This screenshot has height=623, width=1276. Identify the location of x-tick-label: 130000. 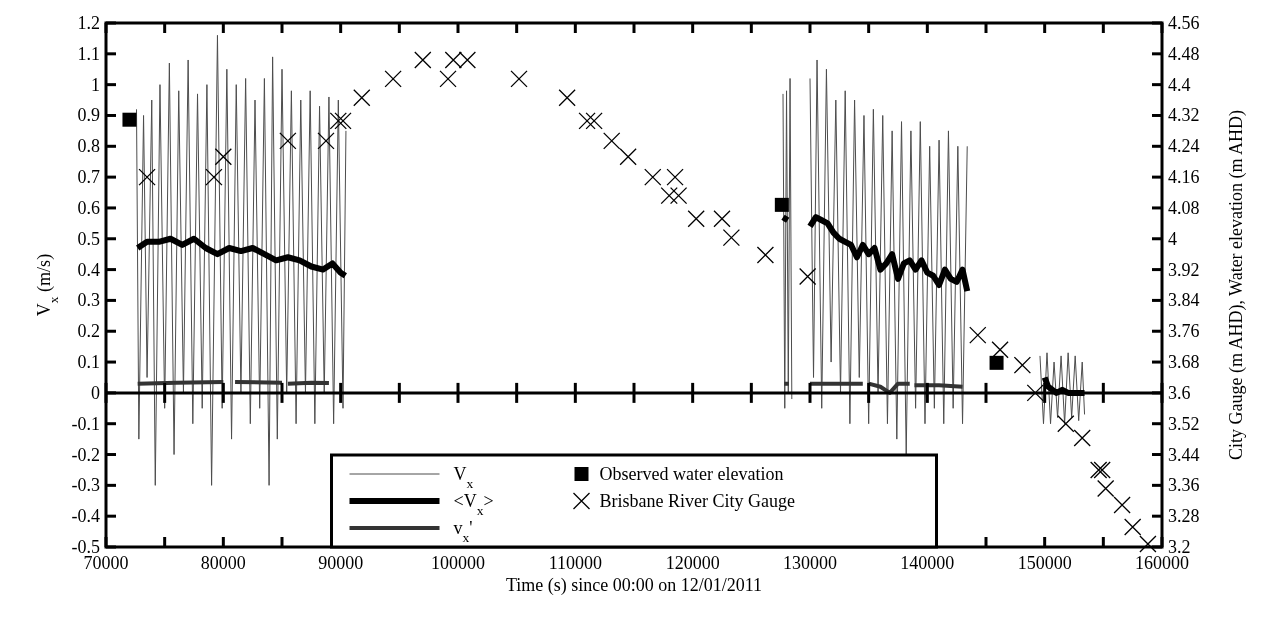
(810, 563).